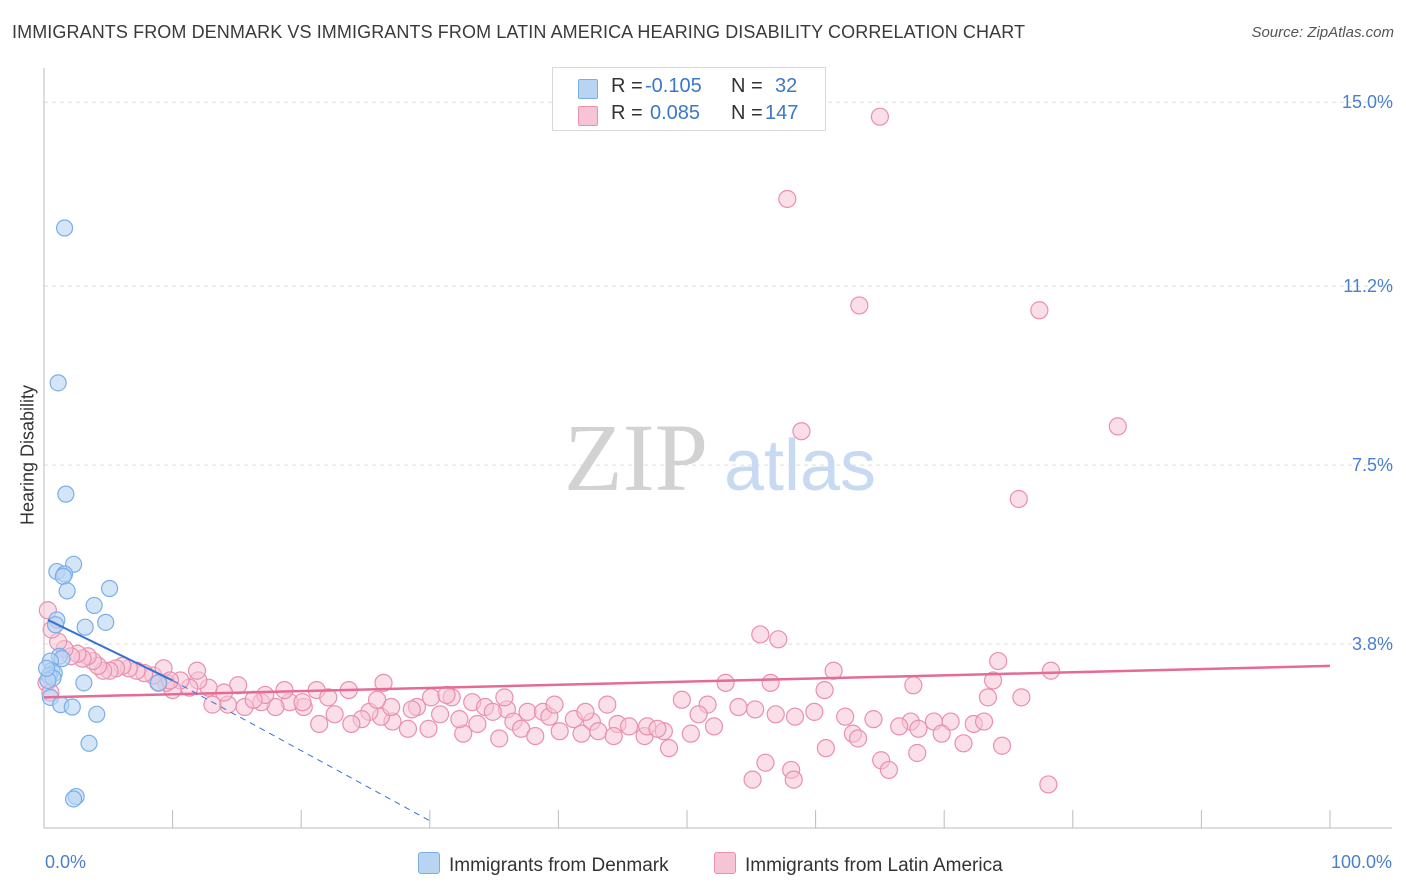 The width and height of the screenshot is (1406, 892). I want to click on legend-item-latin-america: Immigrants from Latin America, so click(858, 864).